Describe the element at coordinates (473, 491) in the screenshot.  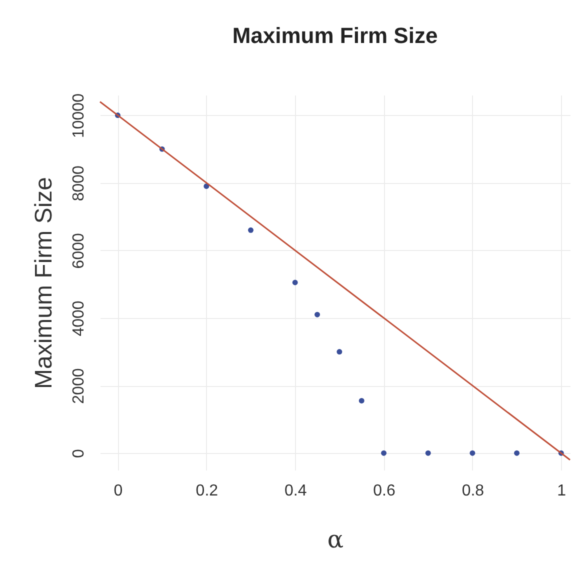
I see `x-tick-label: 0.8` at that location.